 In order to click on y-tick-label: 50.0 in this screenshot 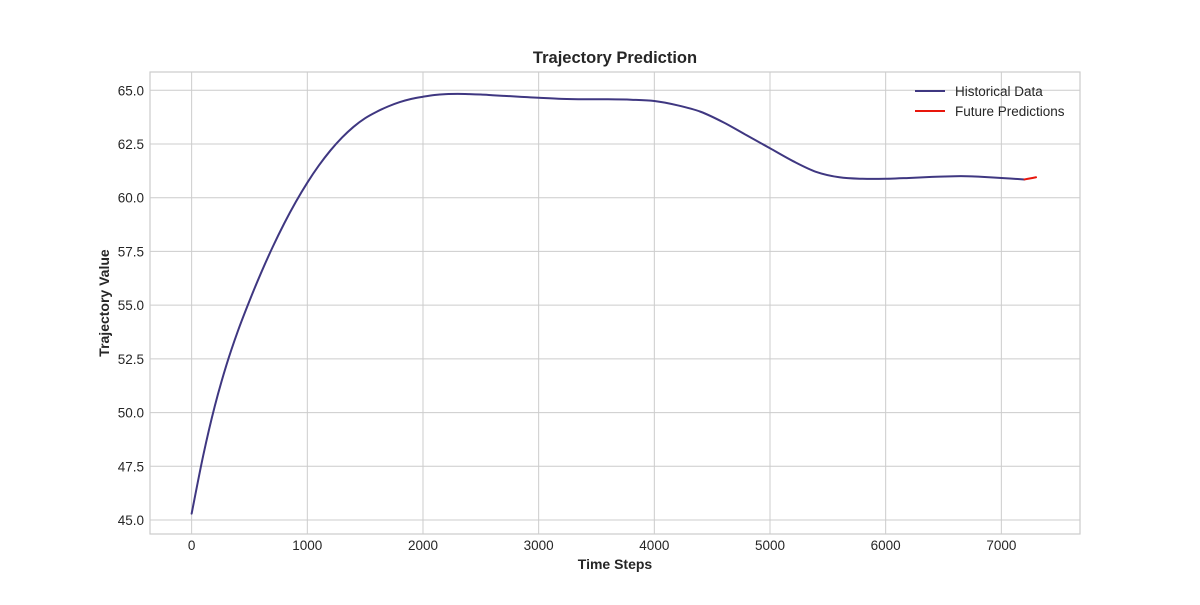, I will do `click(131, 413)`.